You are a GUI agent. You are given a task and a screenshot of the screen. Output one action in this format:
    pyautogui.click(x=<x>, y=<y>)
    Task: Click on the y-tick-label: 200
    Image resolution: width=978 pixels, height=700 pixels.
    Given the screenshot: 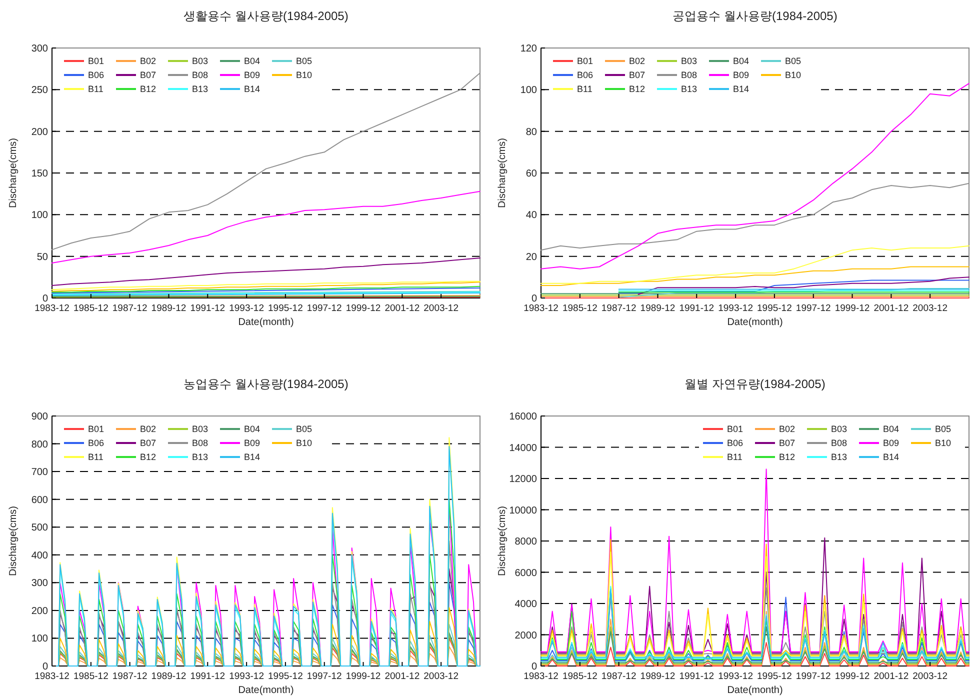 What is the action you would take?
    pyautogui.click(x=39, y=132)
    